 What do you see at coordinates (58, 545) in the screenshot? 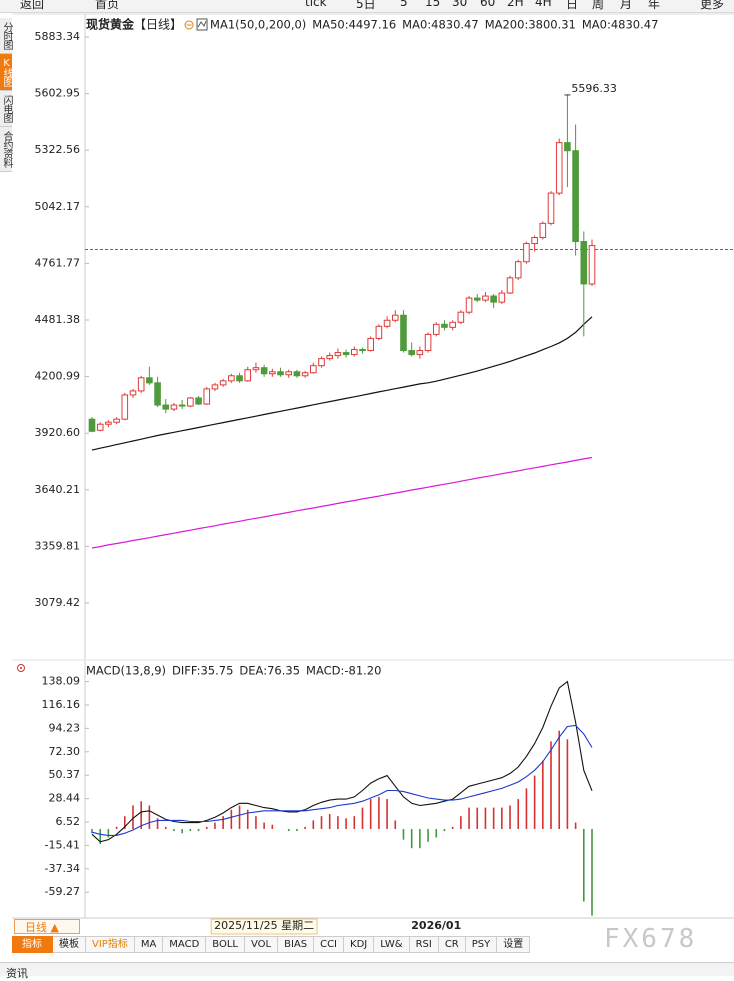
I see `y-tick-label: 3359.81` at bounding box center [58, 545].